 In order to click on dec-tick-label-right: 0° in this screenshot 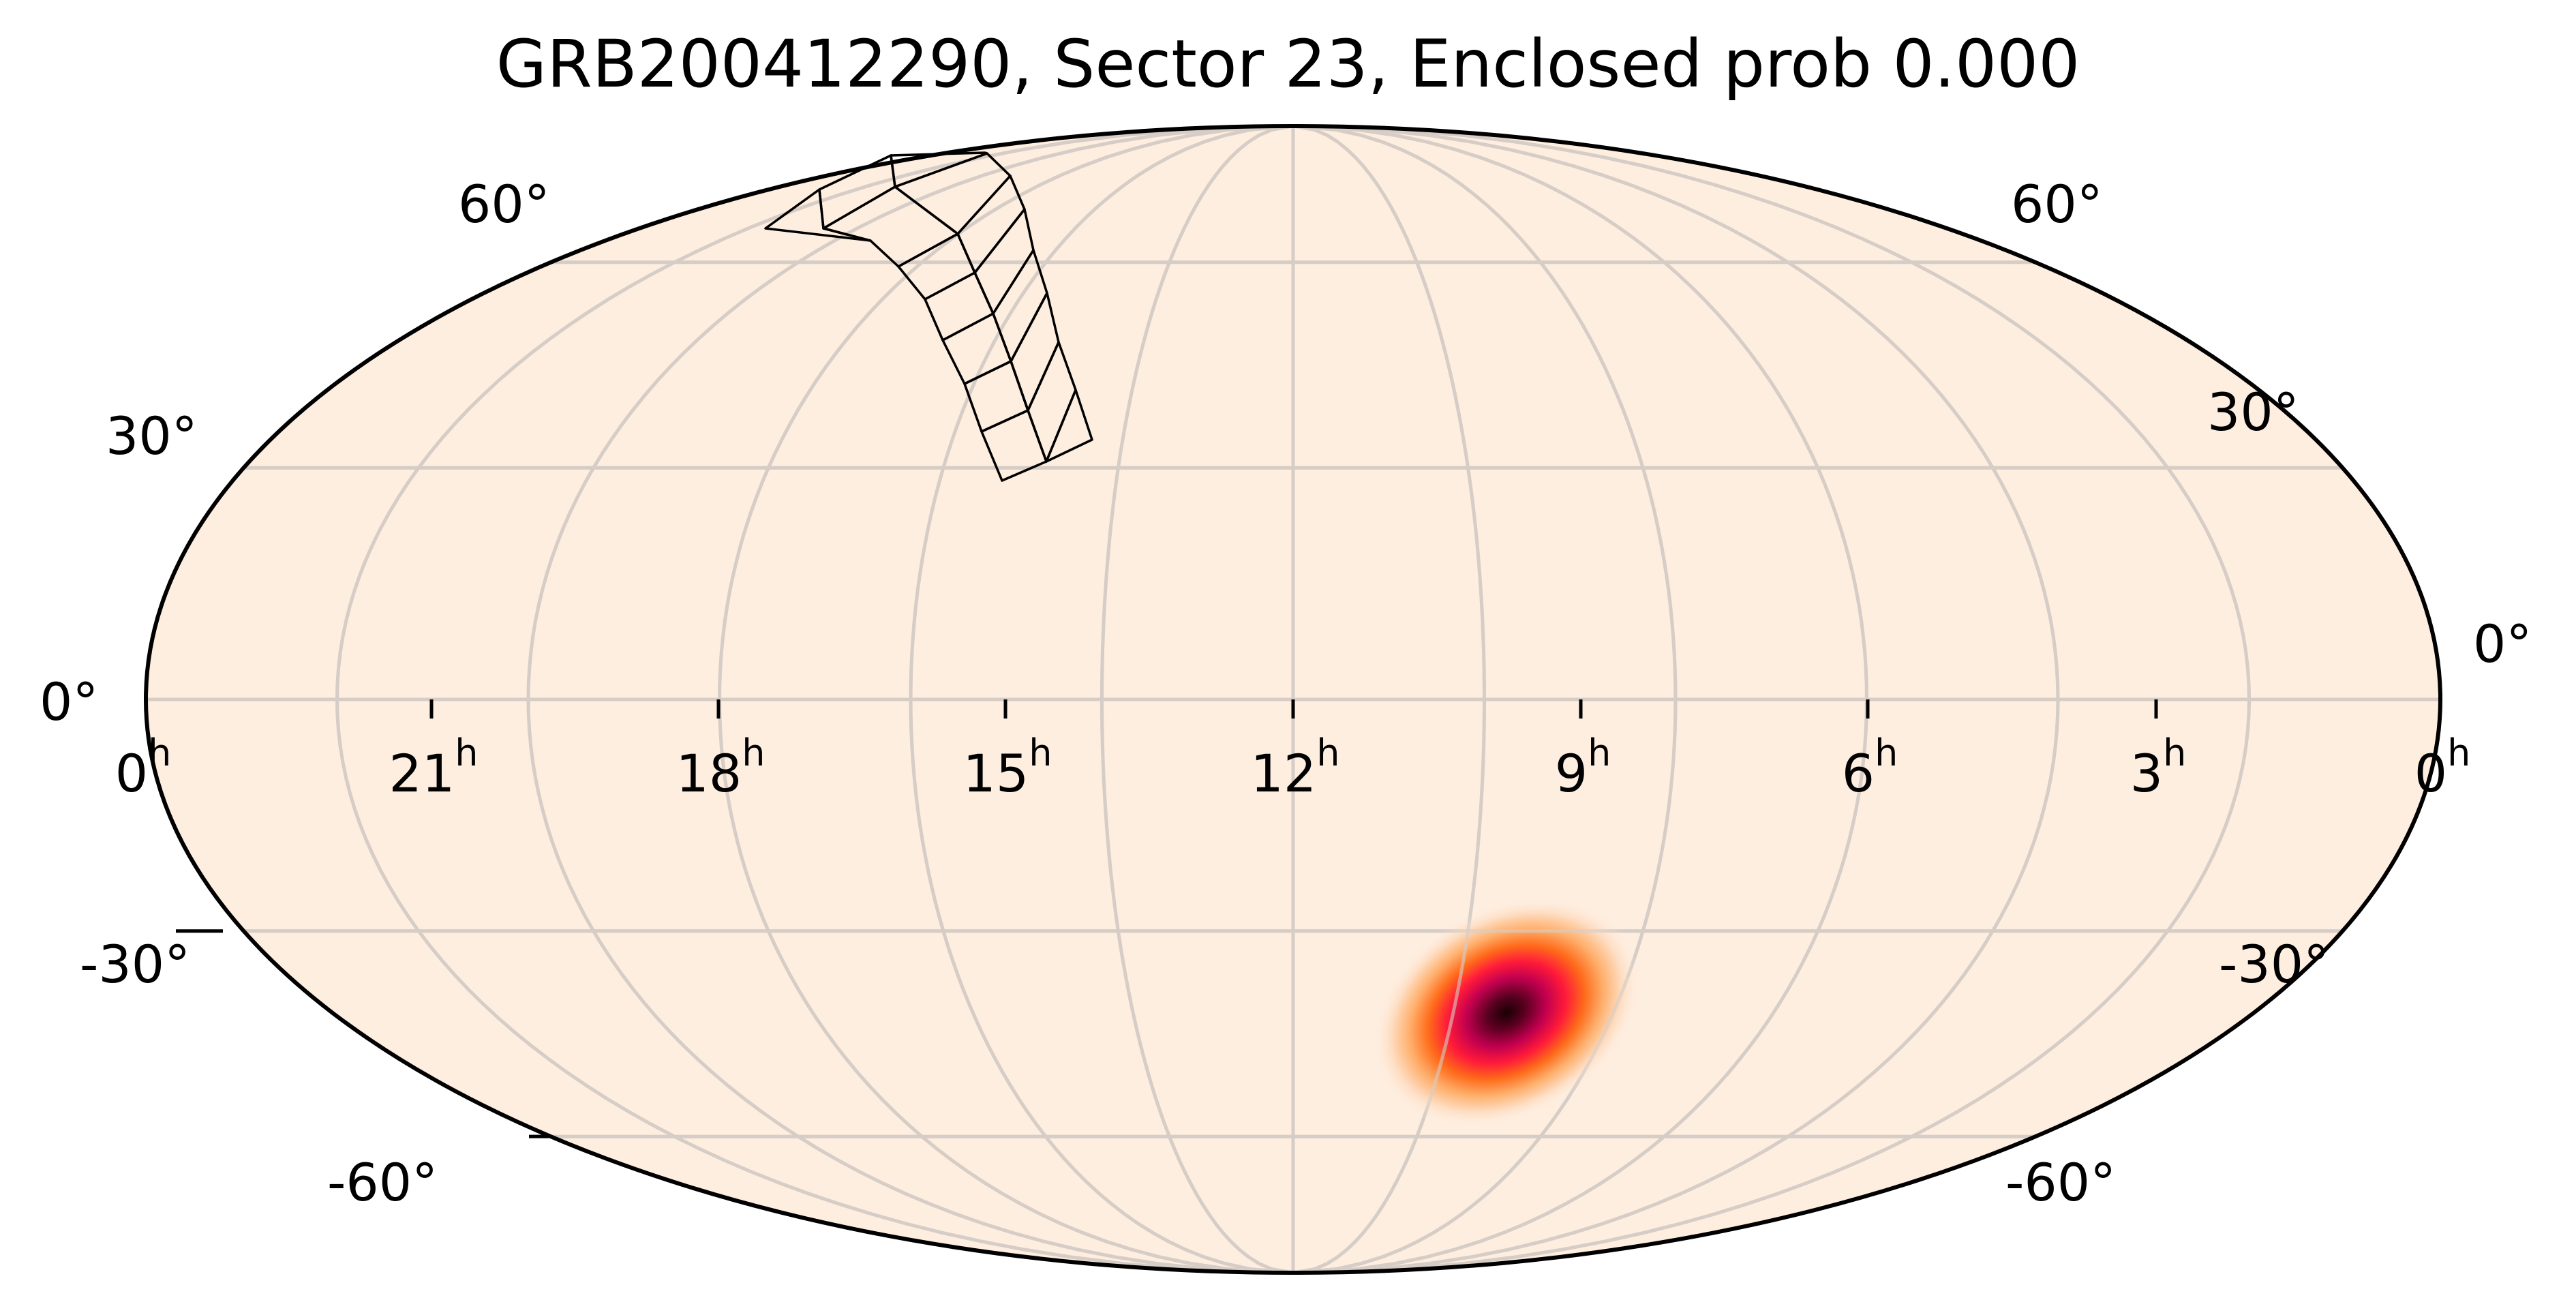, I will do `click(2503, 644)`.